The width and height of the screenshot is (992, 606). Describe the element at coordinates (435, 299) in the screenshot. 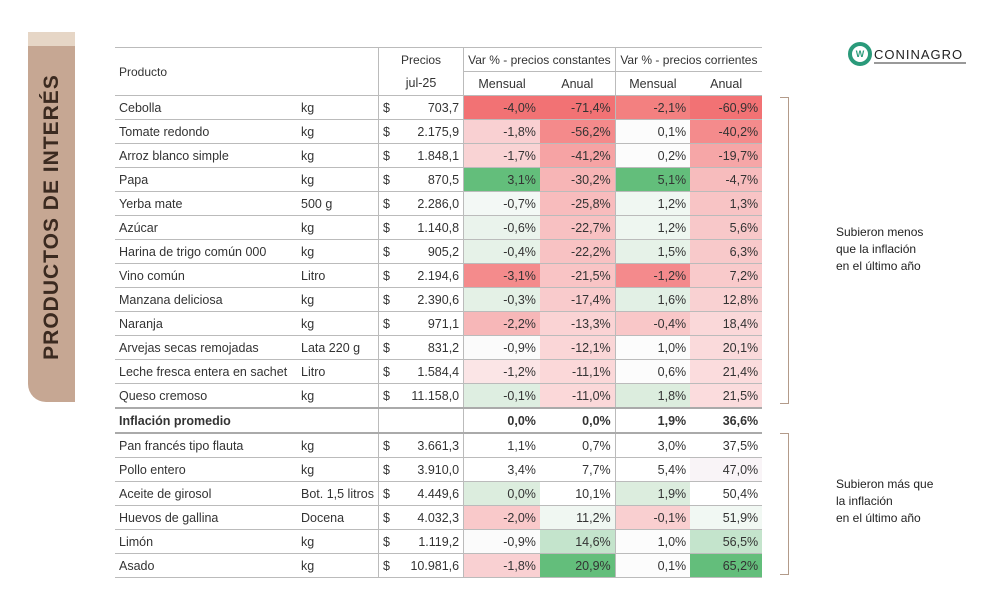

I see `cell-price: 2.390,6` at that location.